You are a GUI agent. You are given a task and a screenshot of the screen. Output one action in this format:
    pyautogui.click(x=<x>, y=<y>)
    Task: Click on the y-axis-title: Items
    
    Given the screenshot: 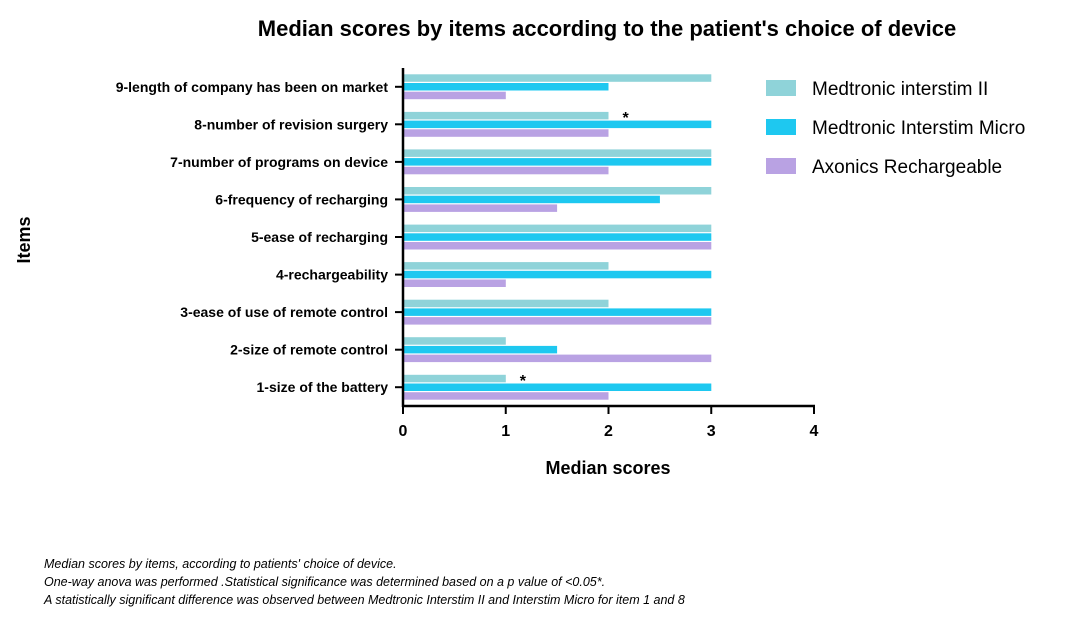 What is the action you would take?
    pyautogui.click(x=24, y=239)
    